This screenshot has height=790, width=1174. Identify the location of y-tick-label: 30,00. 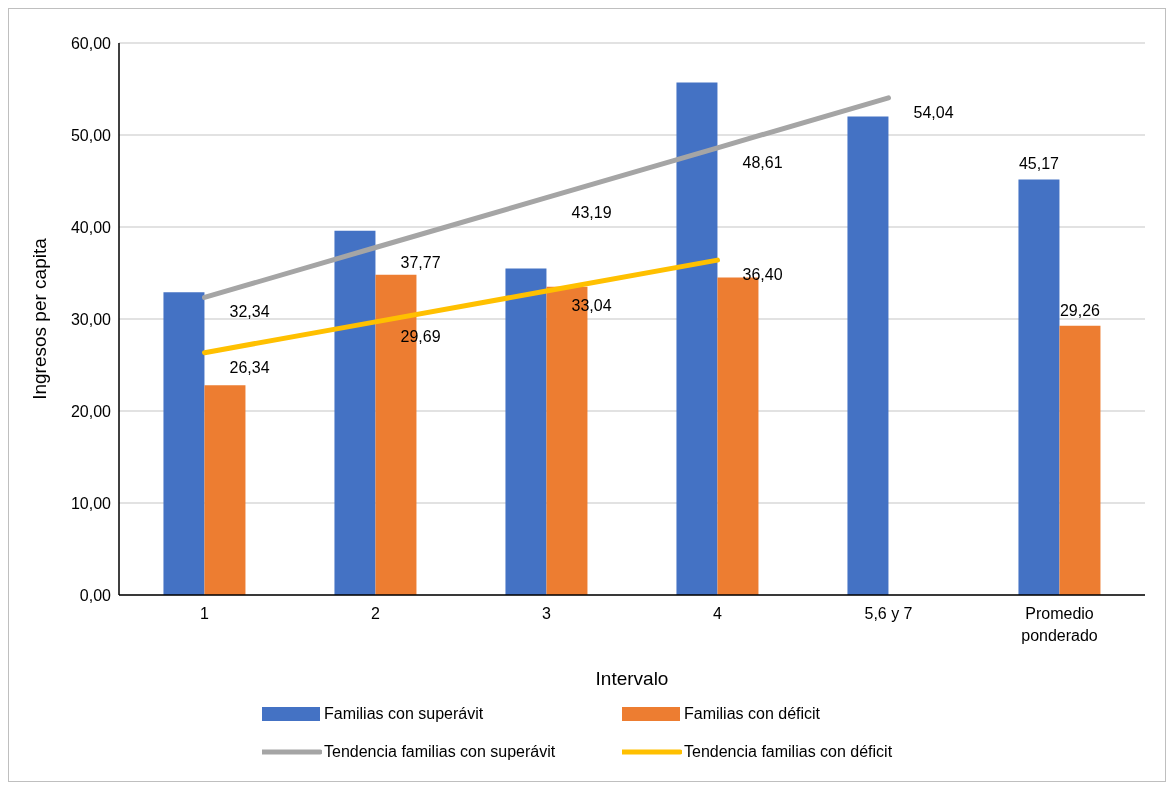
(91, 319).